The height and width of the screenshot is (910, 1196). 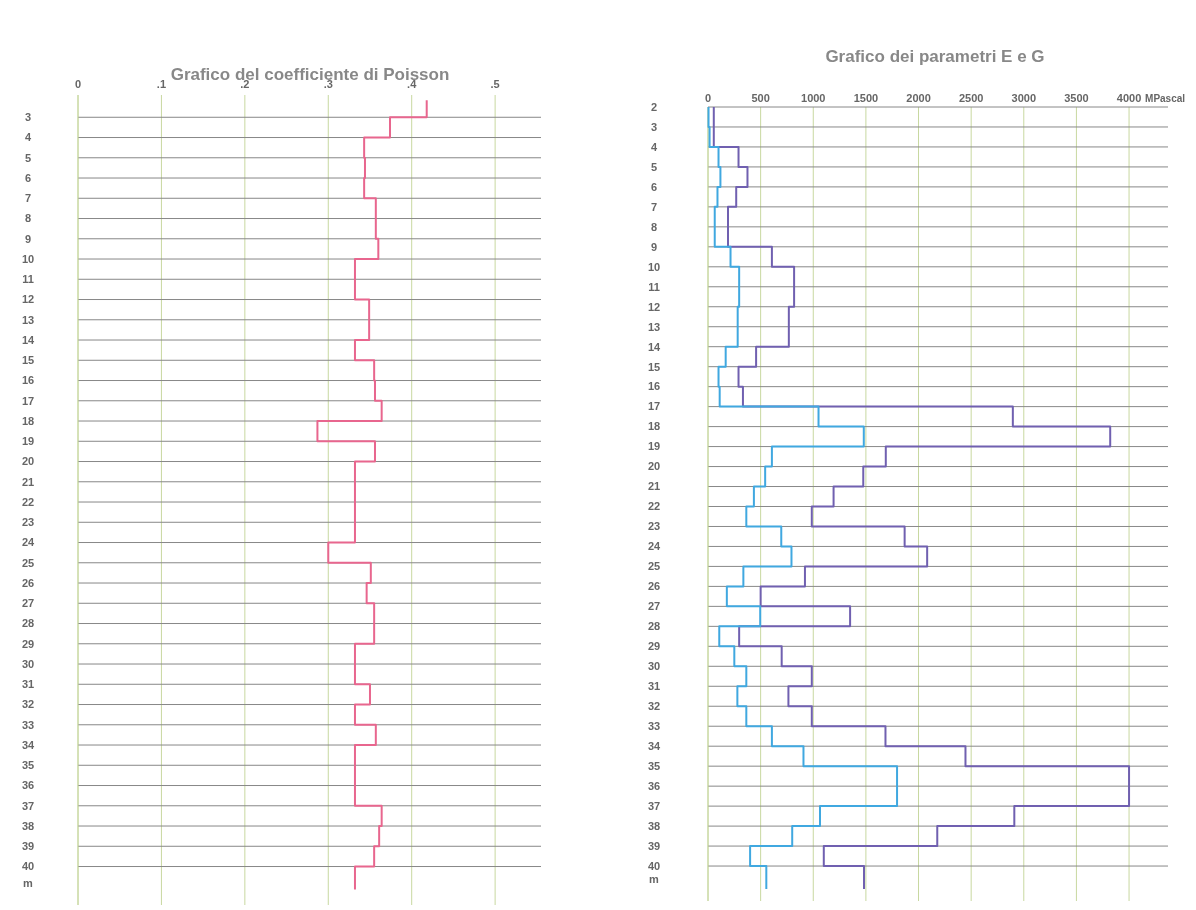 I want to click on x-tick-label: 3000, so click(x=1024, y=98).